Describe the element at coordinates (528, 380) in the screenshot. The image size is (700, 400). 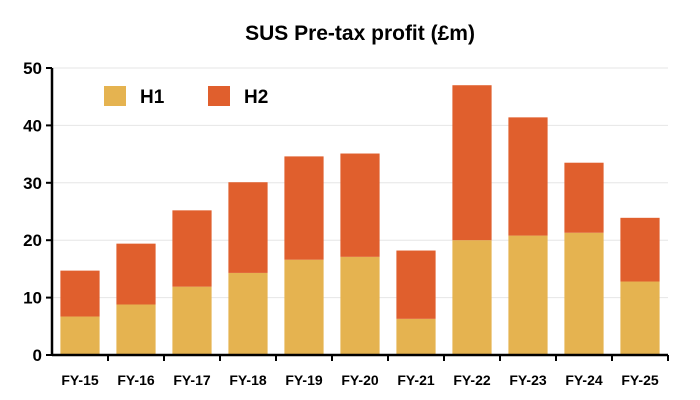
I see `x-tick-label: FY-23` at that location.